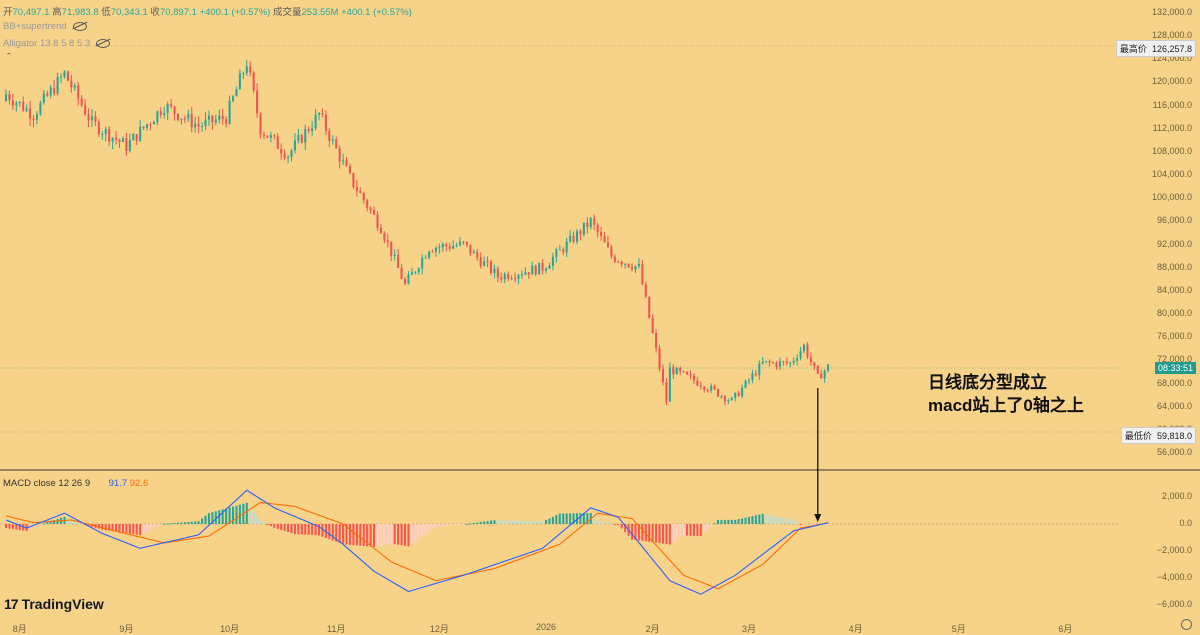  Describe the element at coordinates (35, 26) in the screenshot. I see `indicator-bb-label: BB+supertrend` at that location.